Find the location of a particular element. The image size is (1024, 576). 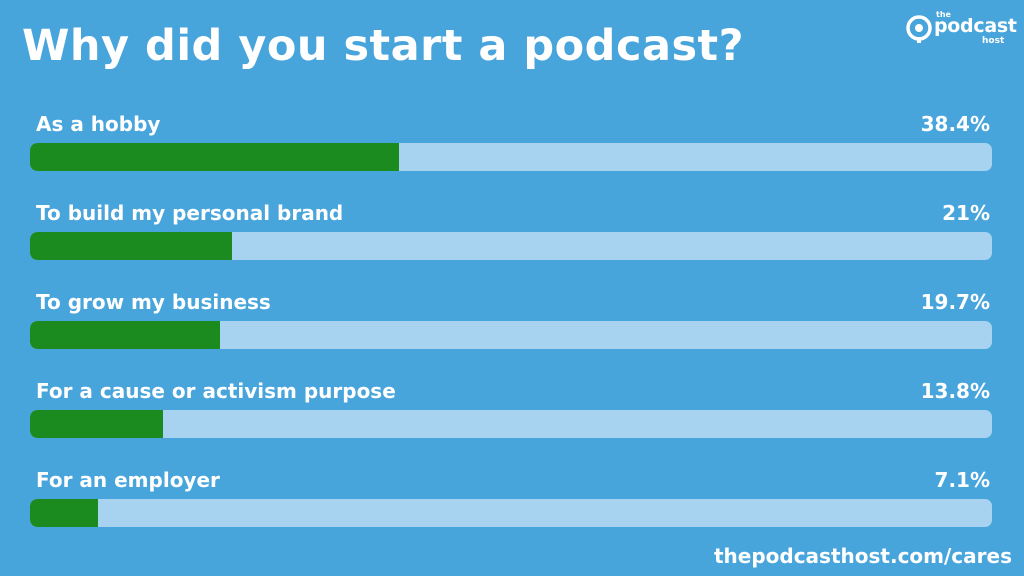

bar-row: To build my personal brand 21% is located at coordinates (511, 231).